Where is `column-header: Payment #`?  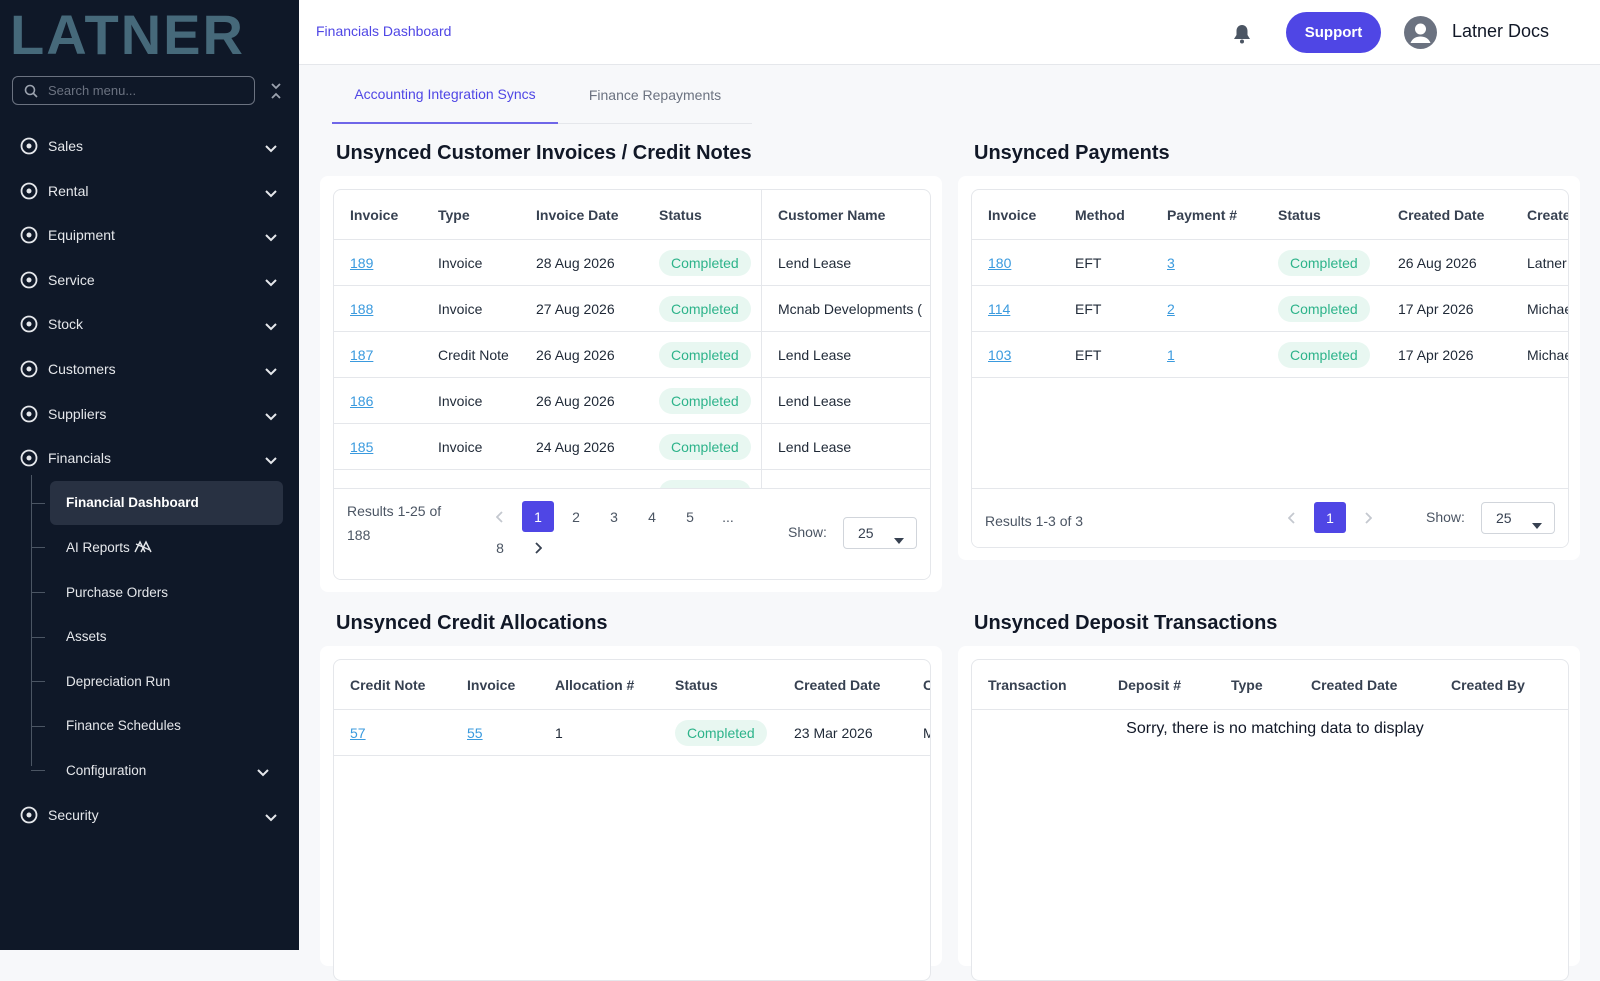
column-header: Payment # is located at coordinates (1206, 215).